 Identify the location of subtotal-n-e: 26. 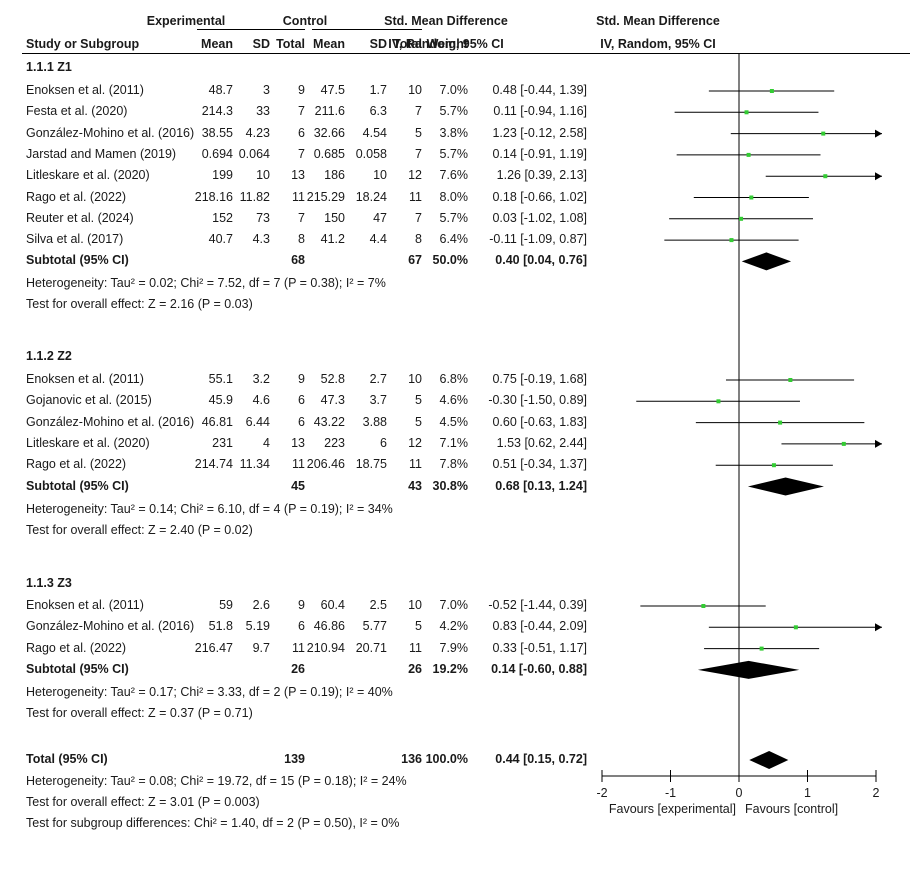
(298, 668).